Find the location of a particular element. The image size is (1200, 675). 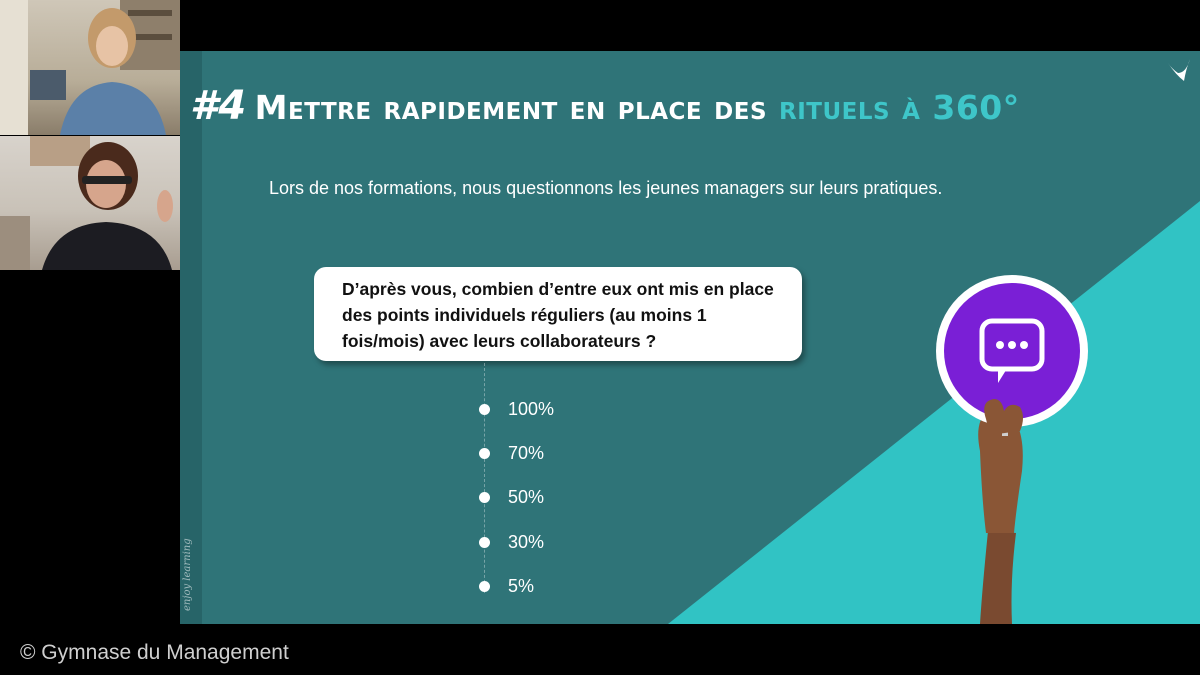

hand-badge-illustration is located at coordinates (1012, 449).